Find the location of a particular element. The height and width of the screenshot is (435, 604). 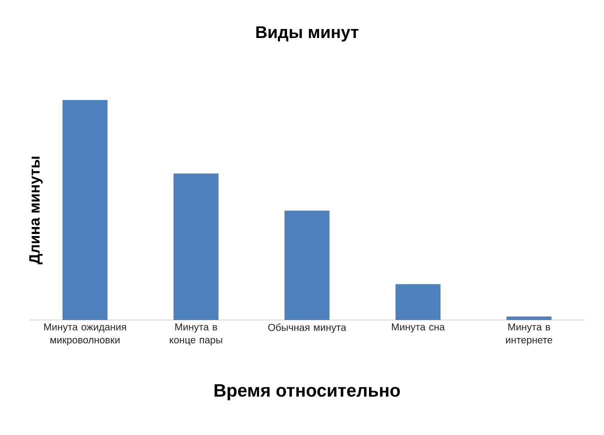

y-axis-title: Длина минуты is located at coordinates (36, 210).